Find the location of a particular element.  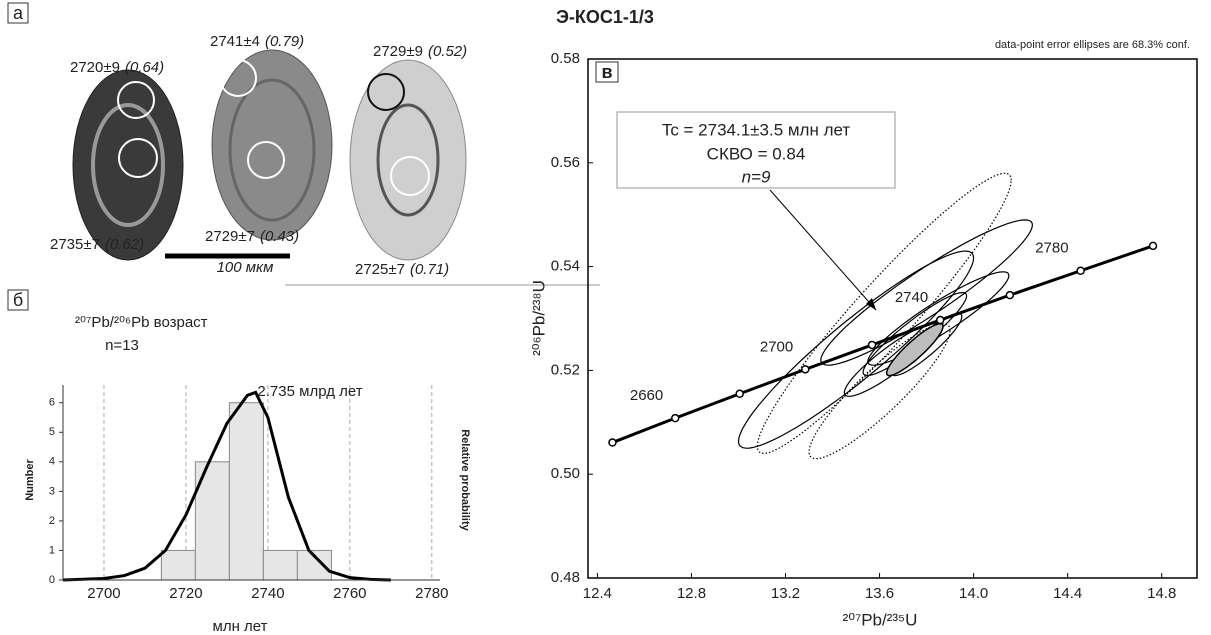

x-axis-label: млн лет is located at coordinates (240, 626).